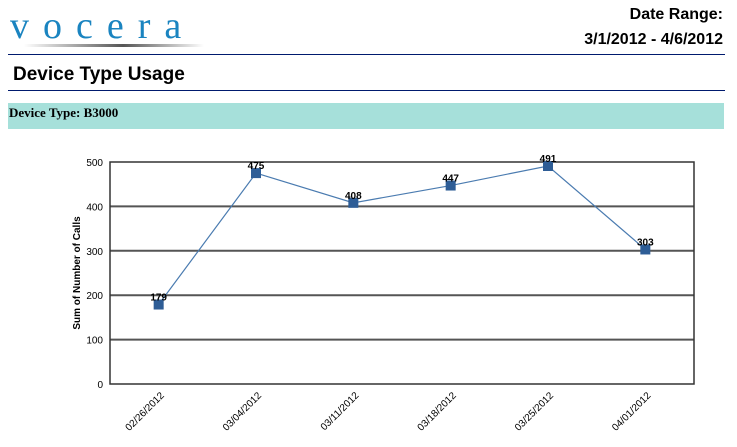 This screenshot has width=737, height=447. Describe the element at coordinates (158, 298) in the screenshot. I see `data-label: 179` at that location.